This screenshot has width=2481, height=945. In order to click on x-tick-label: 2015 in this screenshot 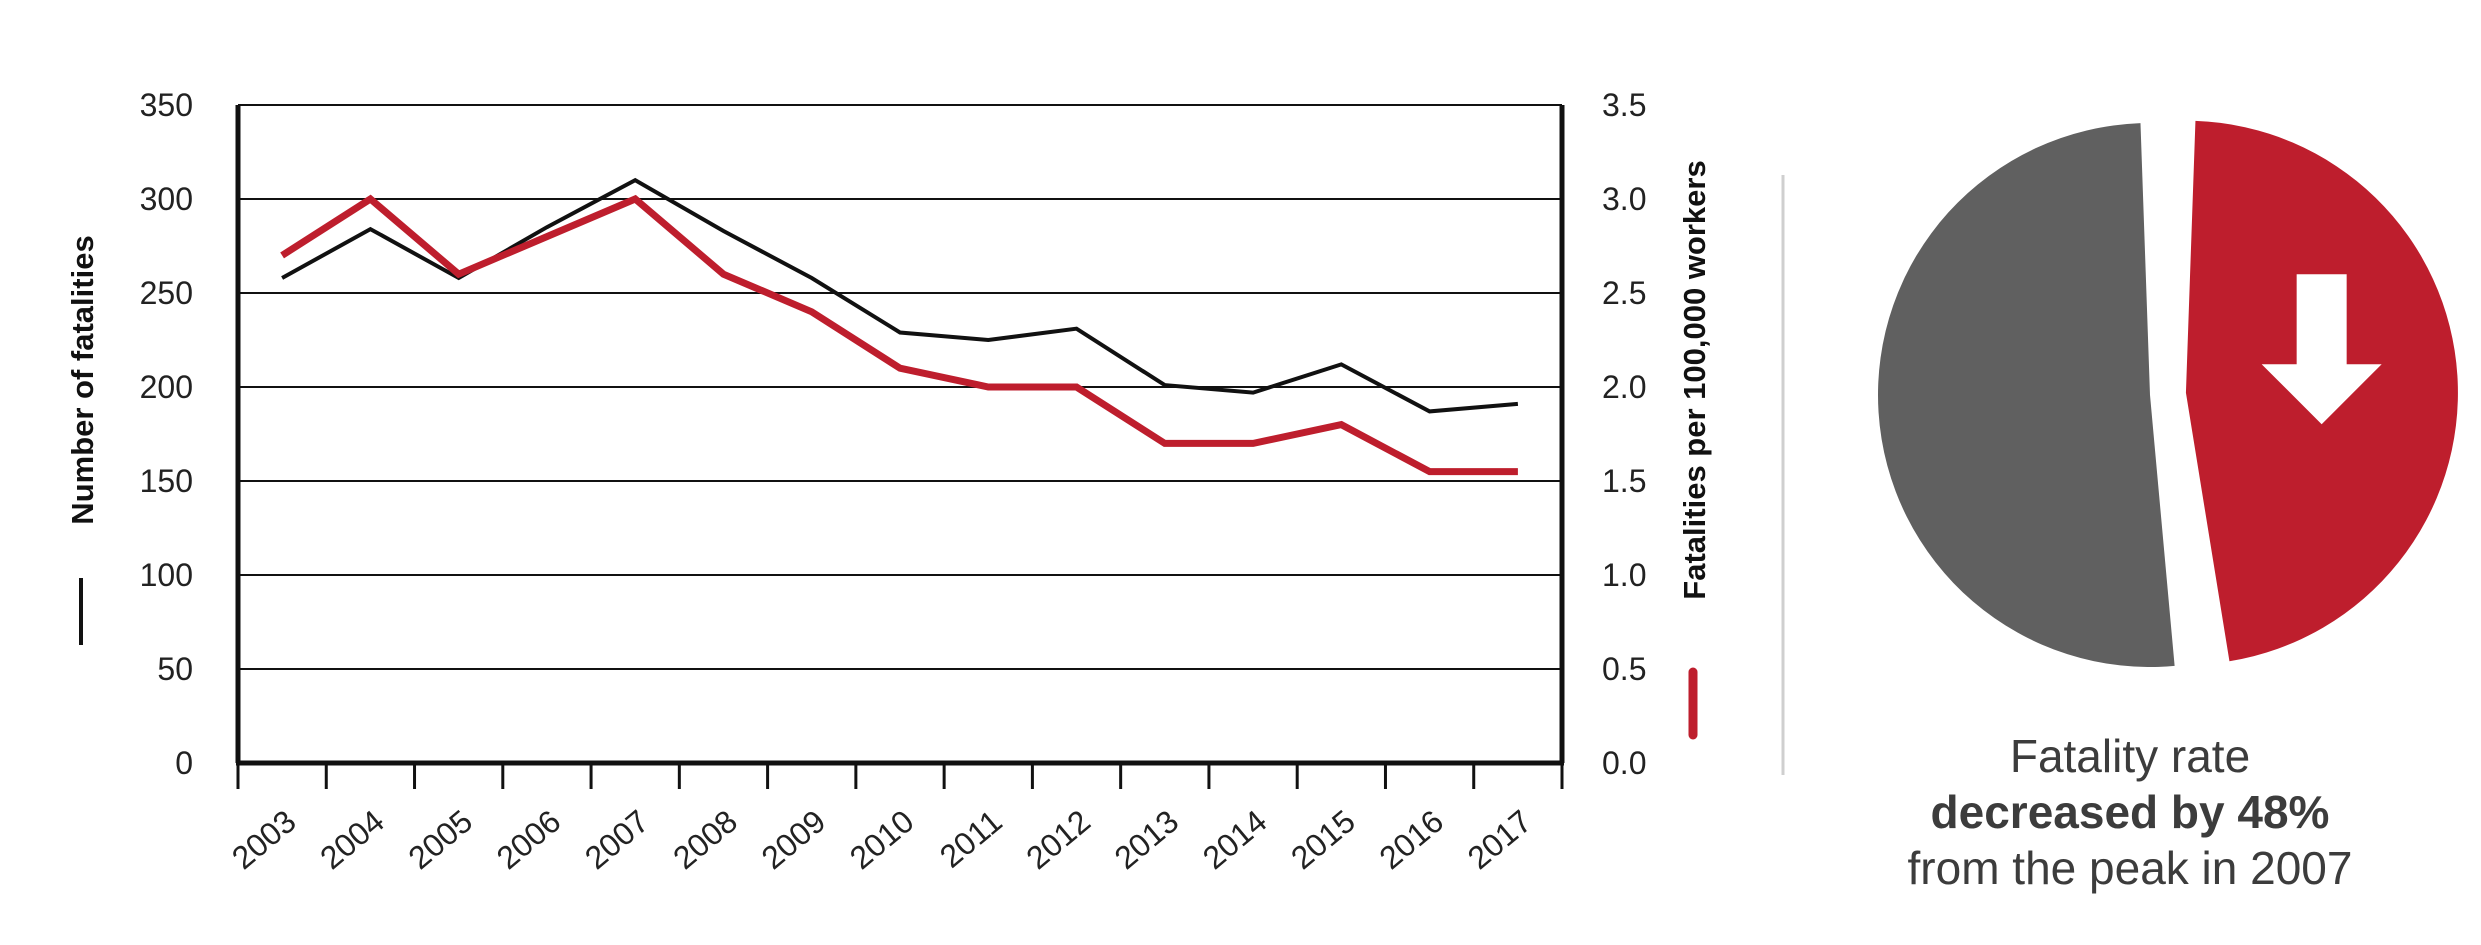, I will do `click(1323, 839)`.